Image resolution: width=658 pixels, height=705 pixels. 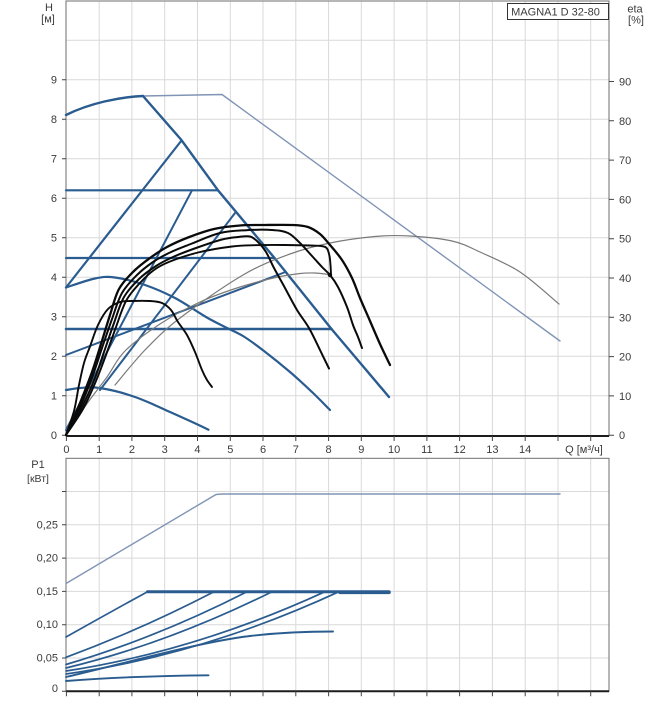 I want to click on svg-text: 0,20, so click(x=47, y=559).